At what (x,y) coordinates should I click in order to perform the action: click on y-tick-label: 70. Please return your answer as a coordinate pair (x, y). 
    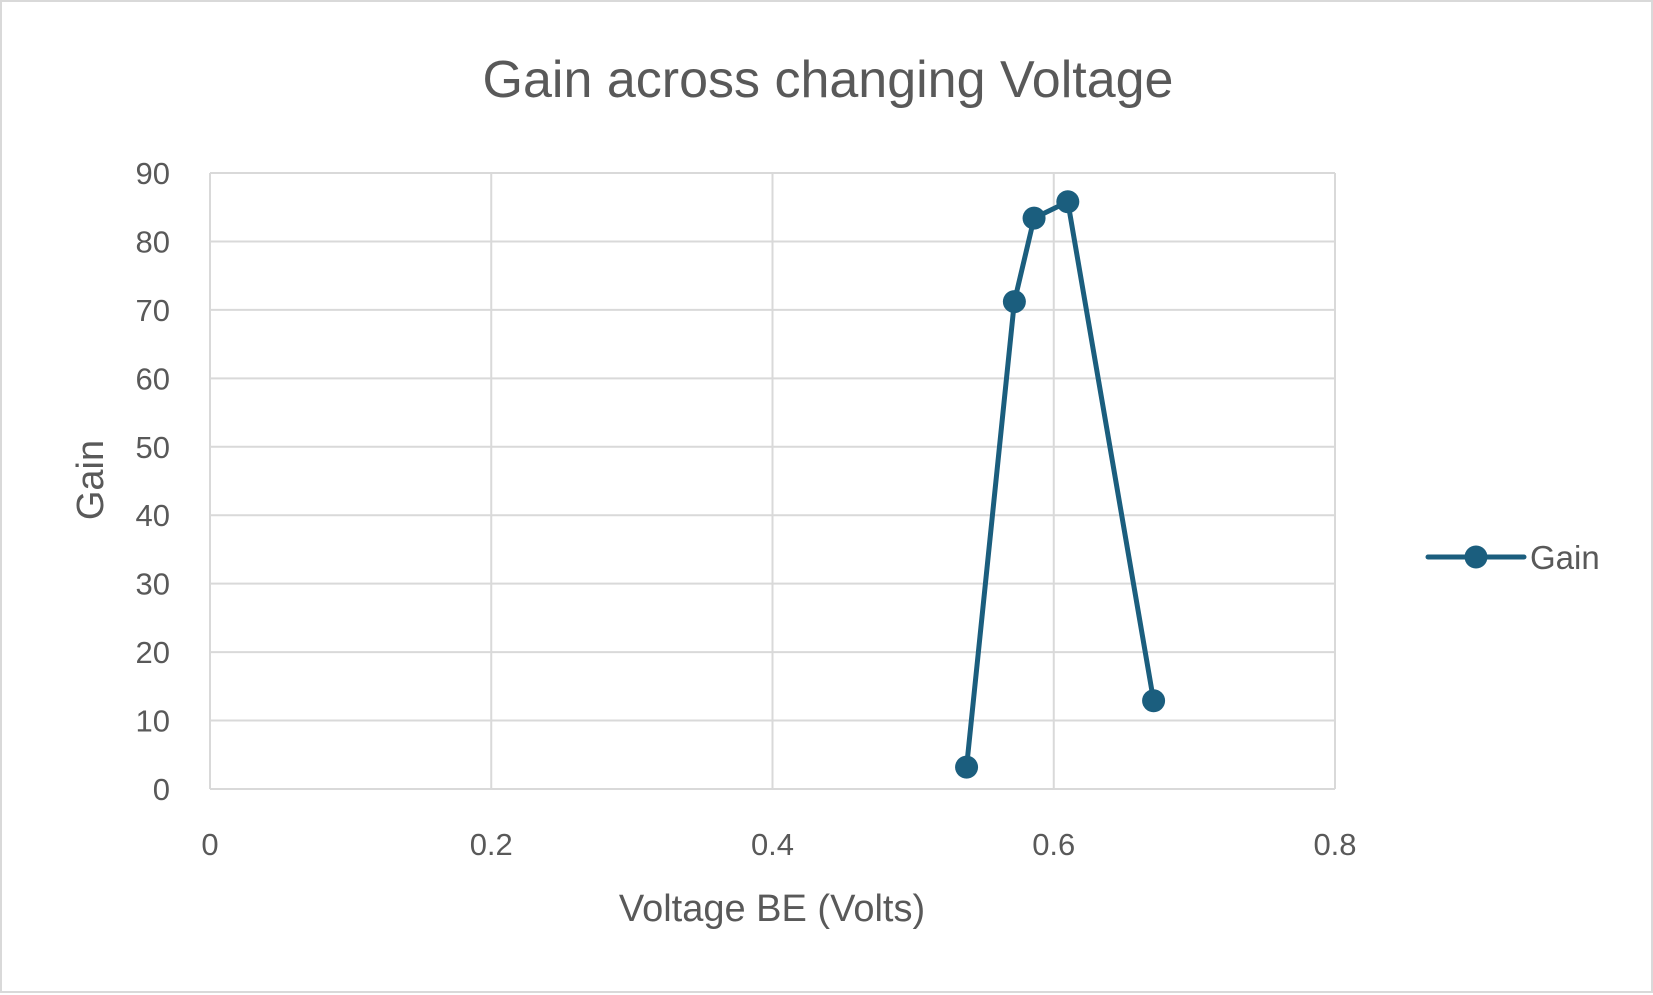
    Looking at the image, I should click on (153, 310).